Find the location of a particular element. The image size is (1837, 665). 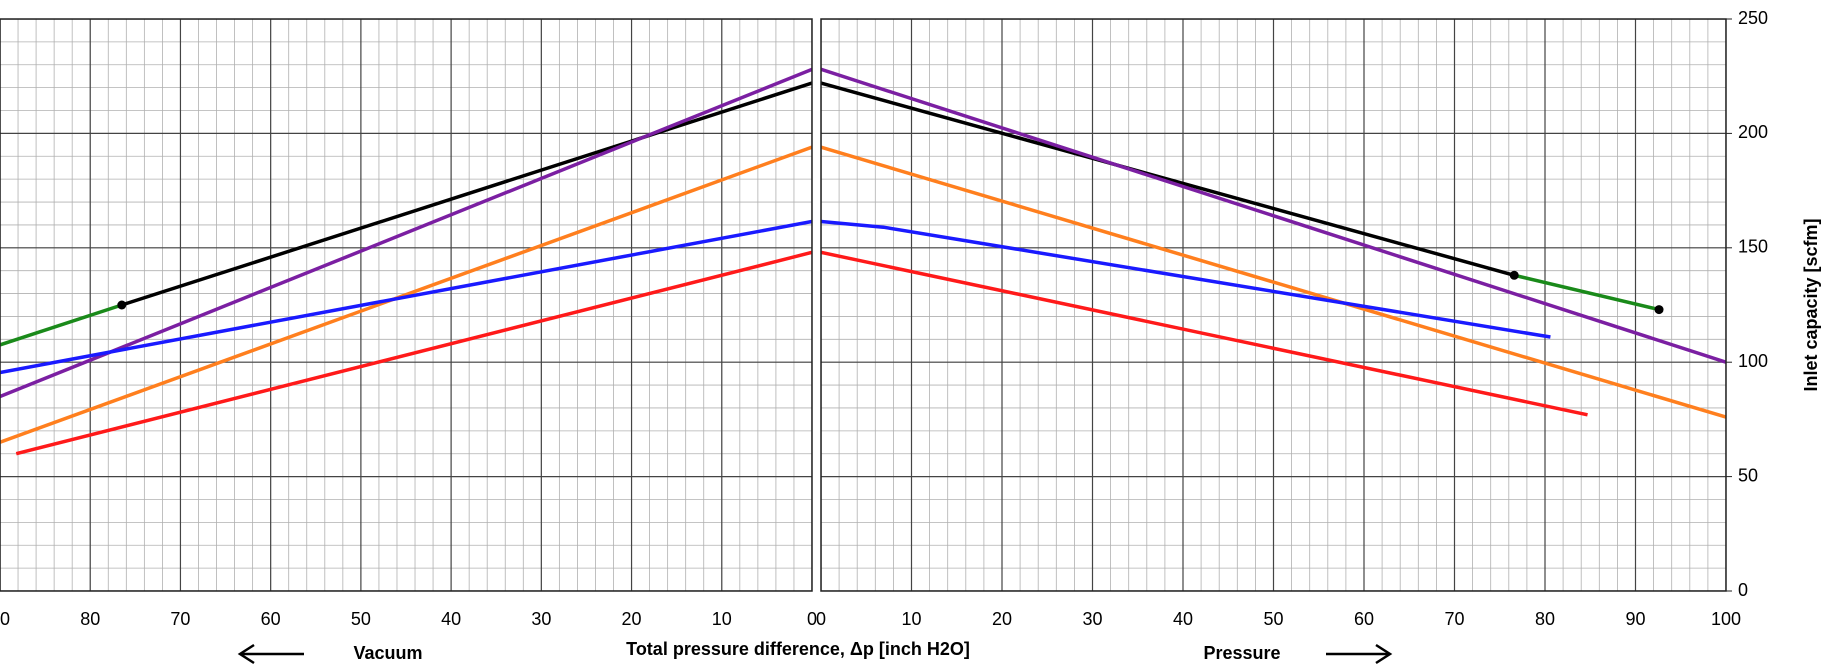

y-tick-label: 50 is located at coordinates (1748, 475).